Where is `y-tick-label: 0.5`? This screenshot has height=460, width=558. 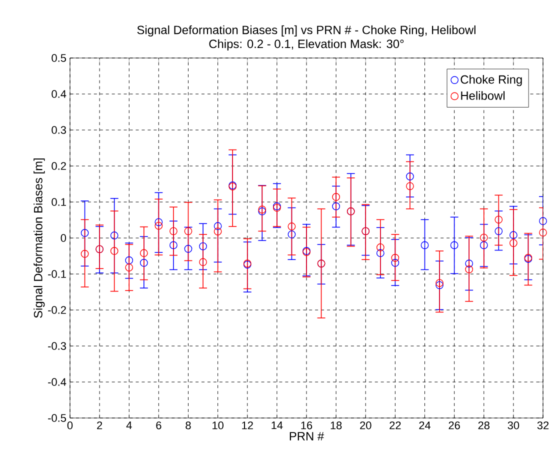
y-tick-label: 0.5 is located at coordinates (59, 58).